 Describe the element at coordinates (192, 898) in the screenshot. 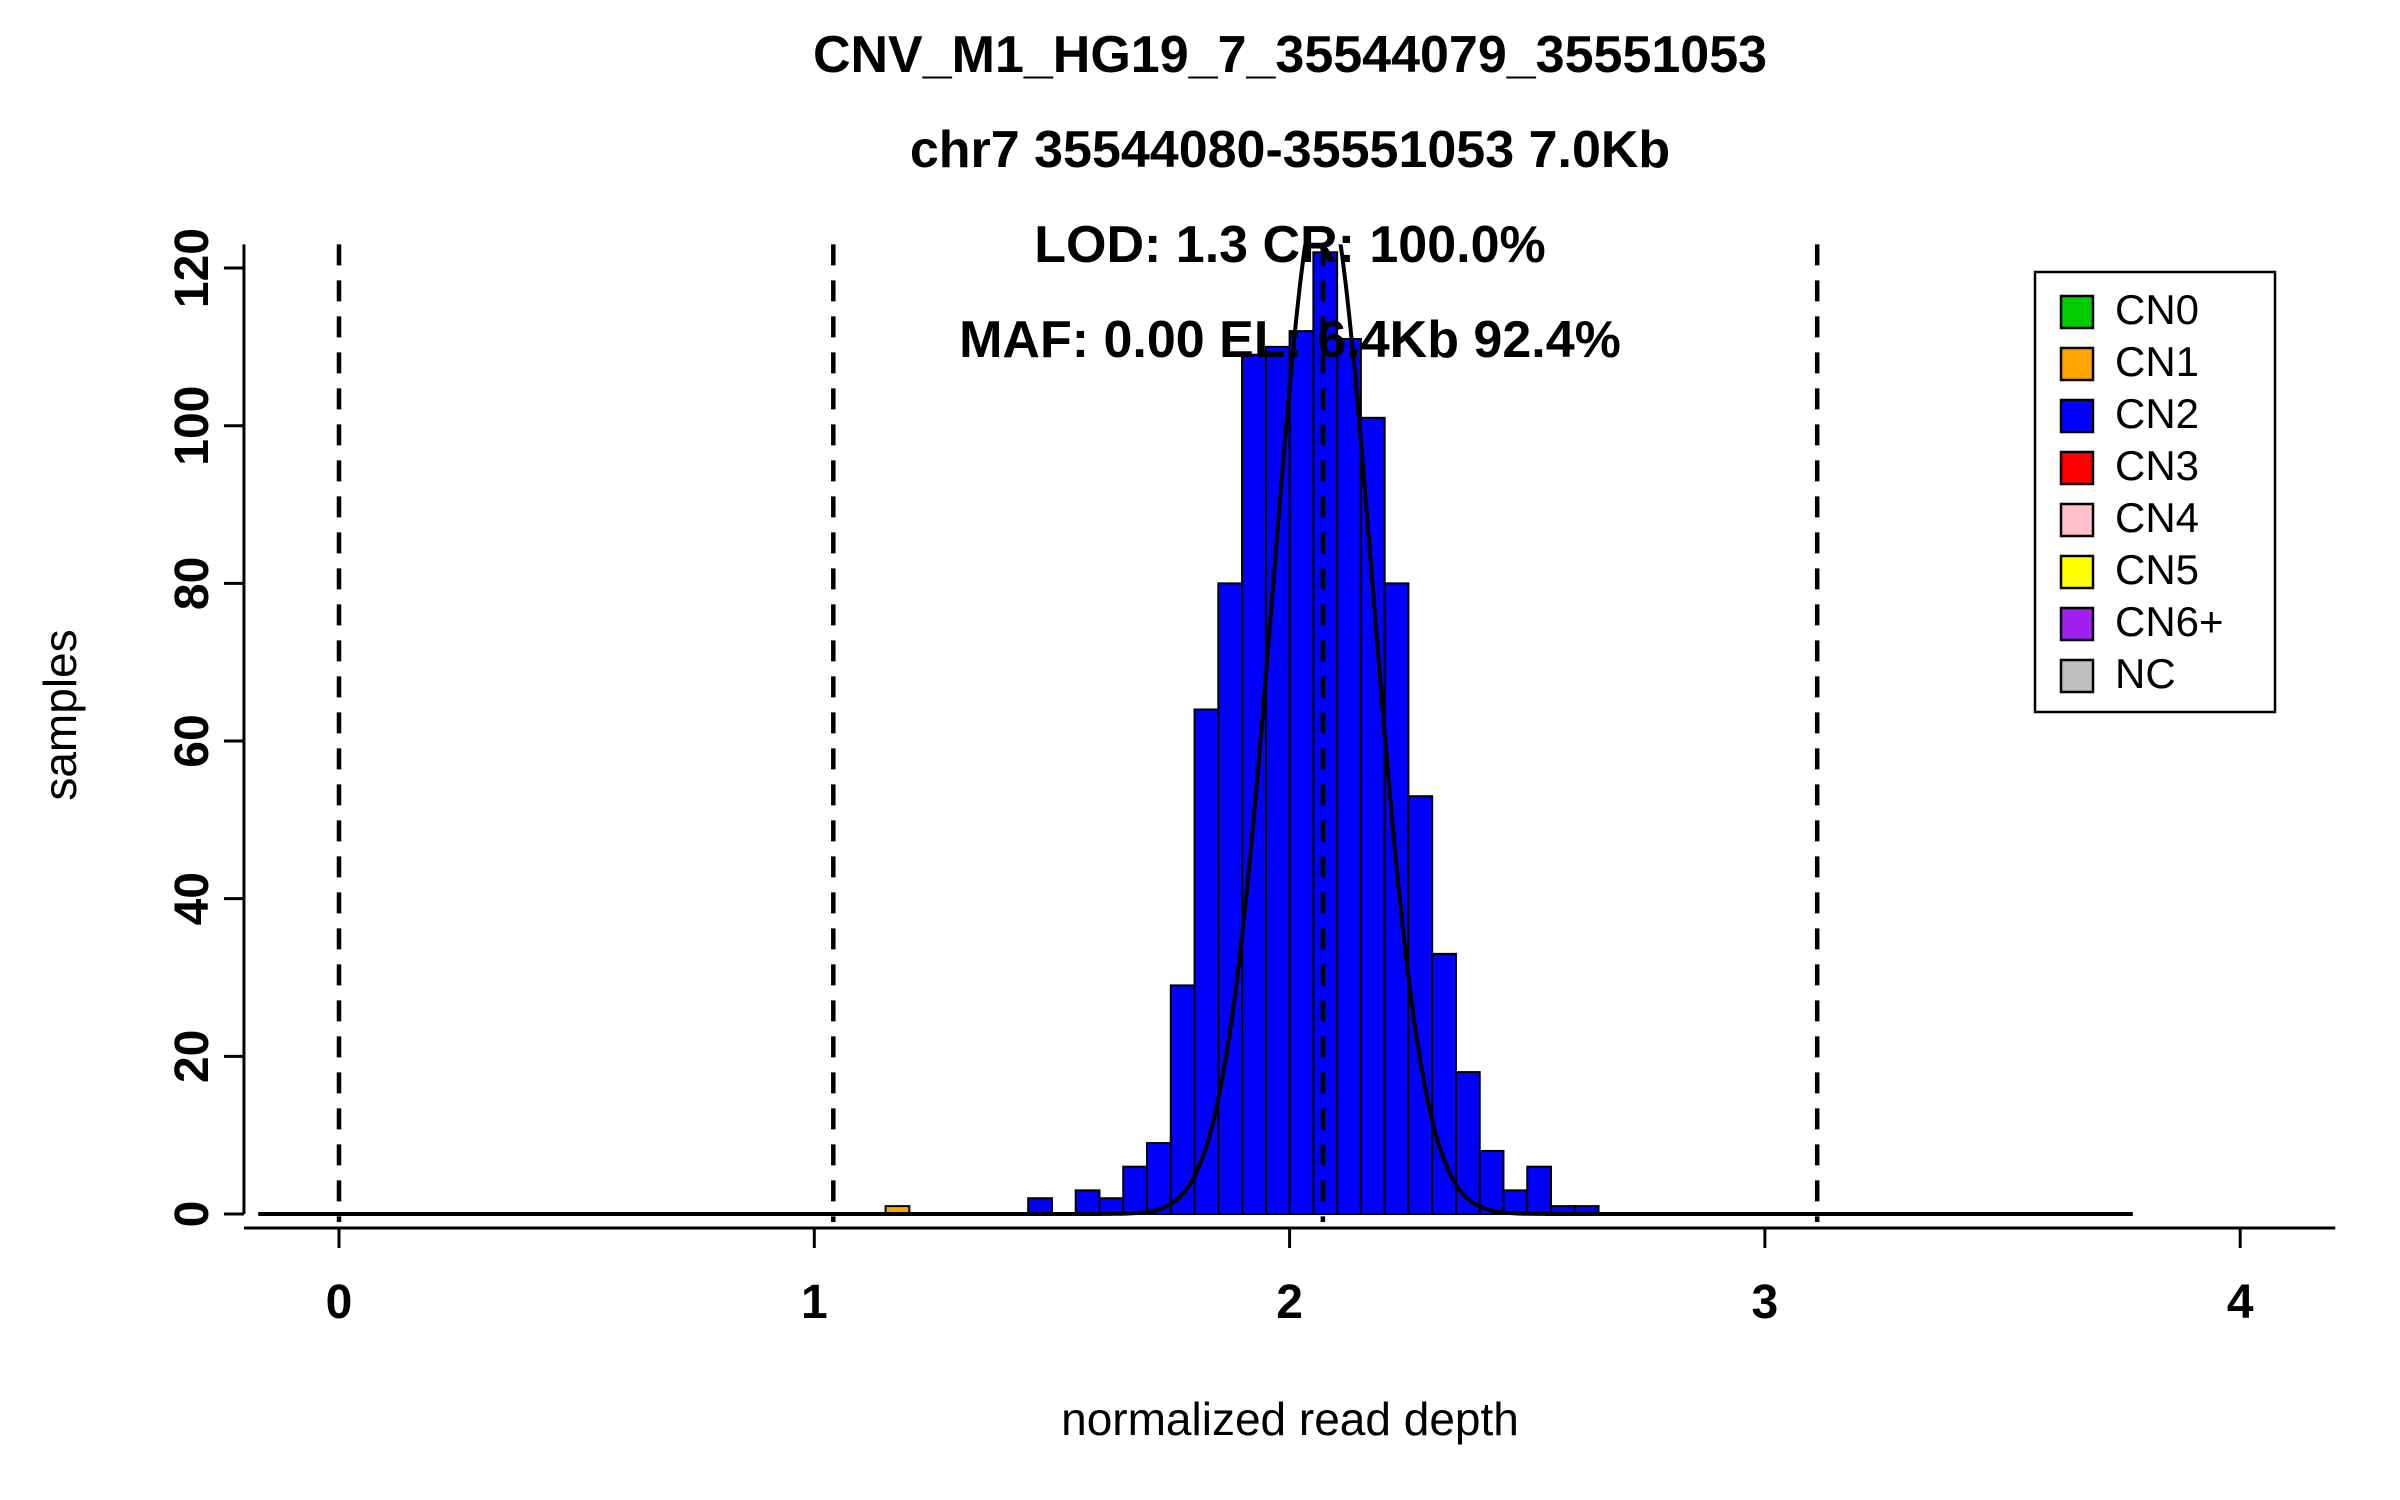

I see `y-tick-label: 40` at that location.